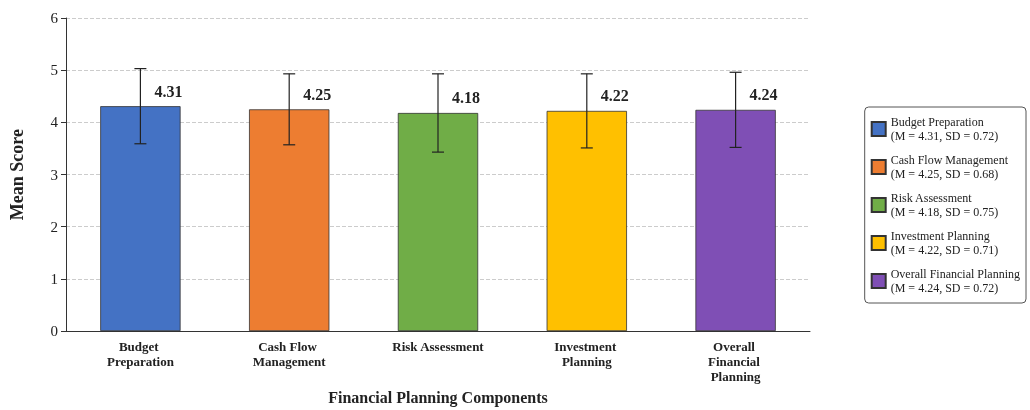  Describe the element at coordinates (140, 354) in the screenshot. I see `x-tick-label: Budget Preparation` at that location.